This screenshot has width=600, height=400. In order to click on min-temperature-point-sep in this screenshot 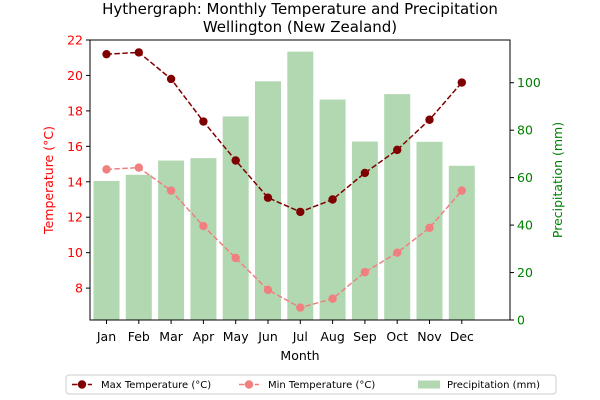, I will do `click(365, 272)`.